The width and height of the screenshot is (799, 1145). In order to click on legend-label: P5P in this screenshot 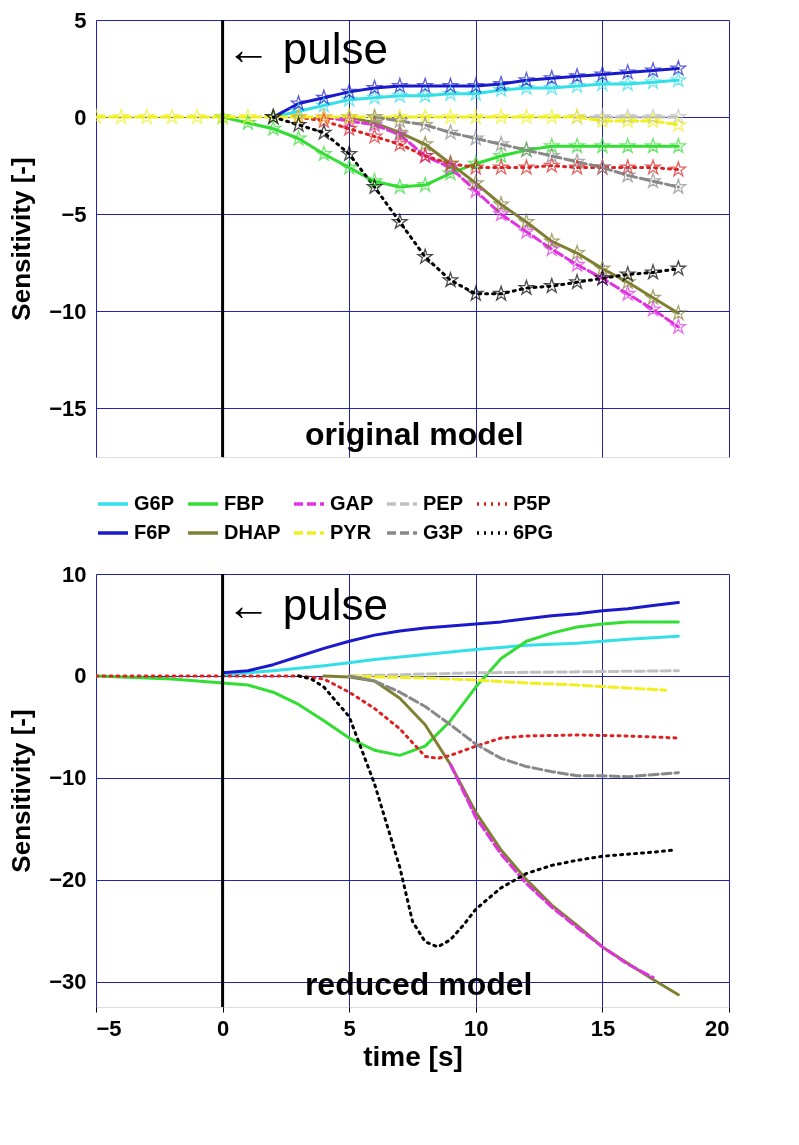, I will do `click(532, 503)`.